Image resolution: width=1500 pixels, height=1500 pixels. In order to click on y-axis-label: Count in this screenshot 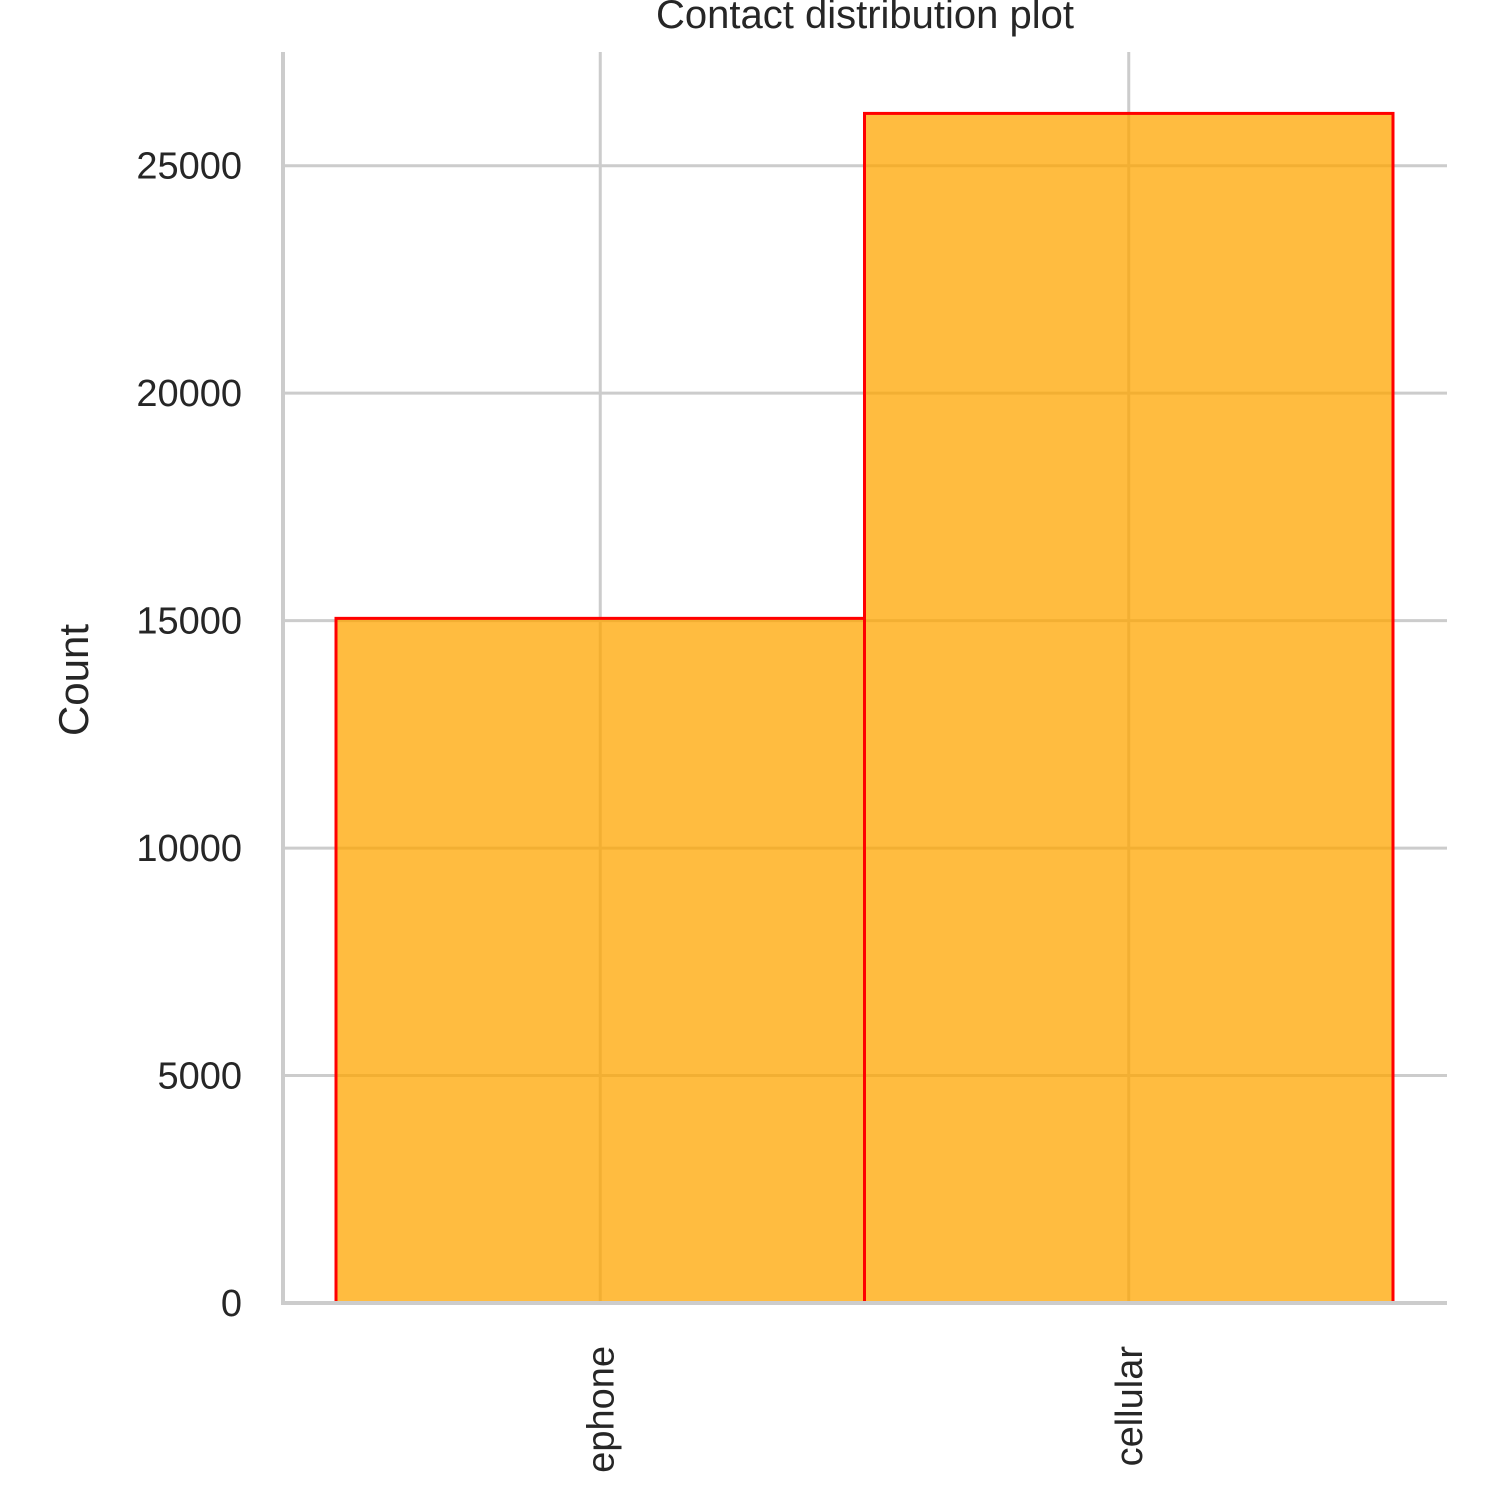, I will do `click(73, 680)`.